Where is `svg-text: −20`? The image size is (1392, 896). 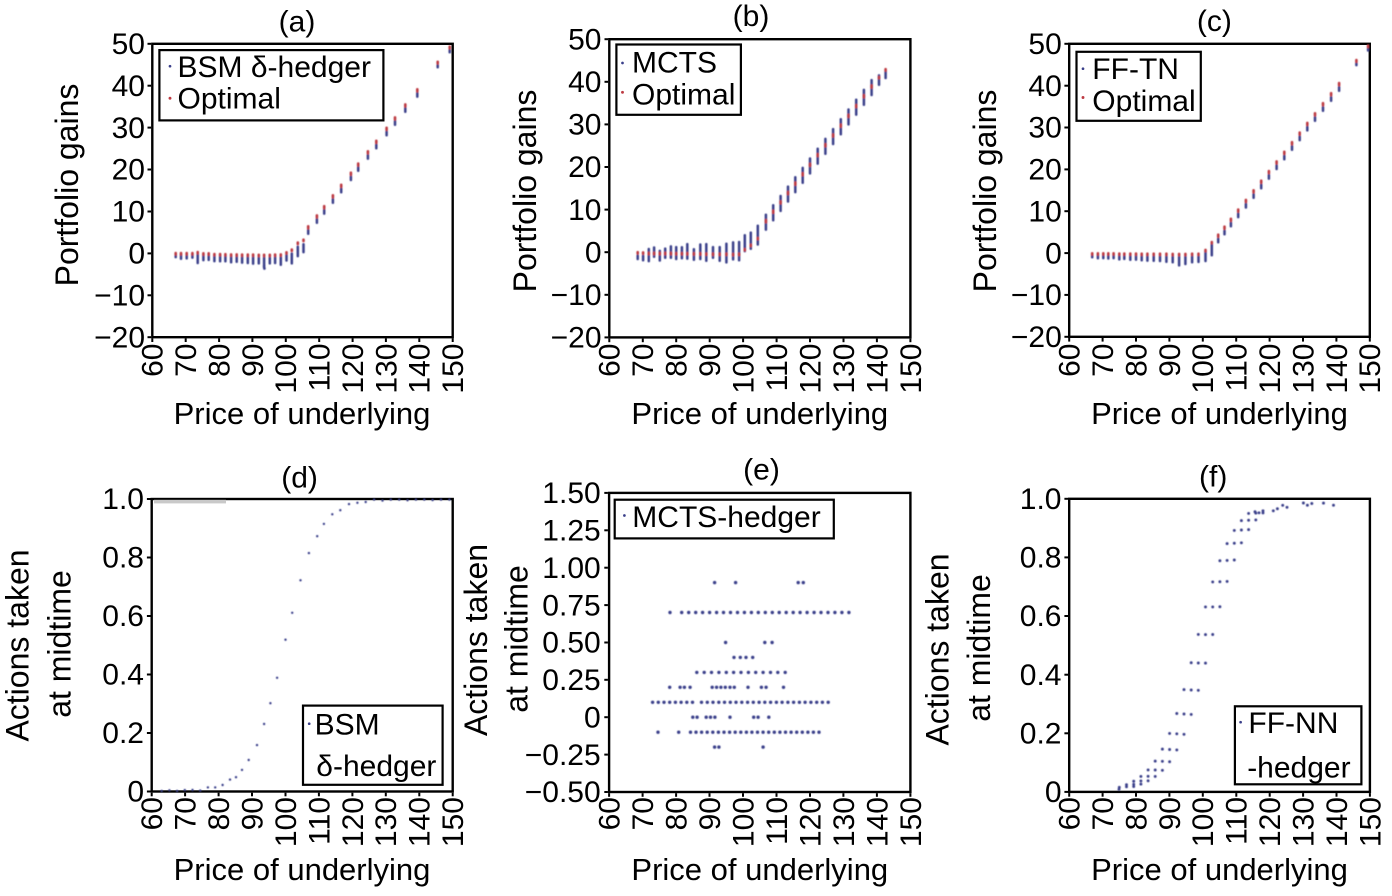 svg-text: −20 is located at coordinates (1036, 337).